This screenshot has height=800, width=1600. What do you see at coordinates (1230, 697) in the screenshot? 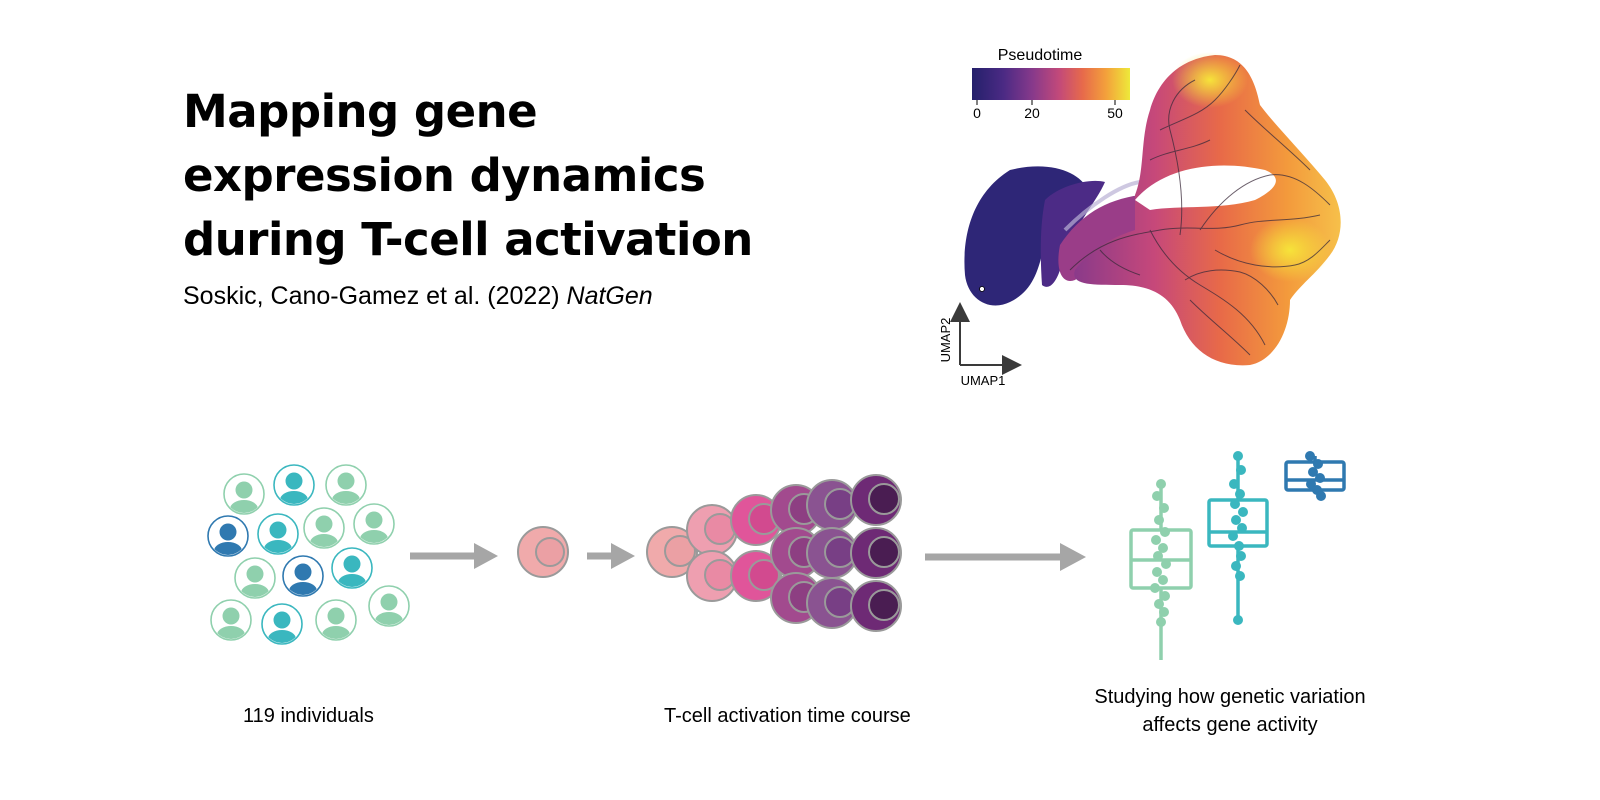
I see `caption-study-line-1: Studying how genetic variation` at bounding box center [1230, 697].